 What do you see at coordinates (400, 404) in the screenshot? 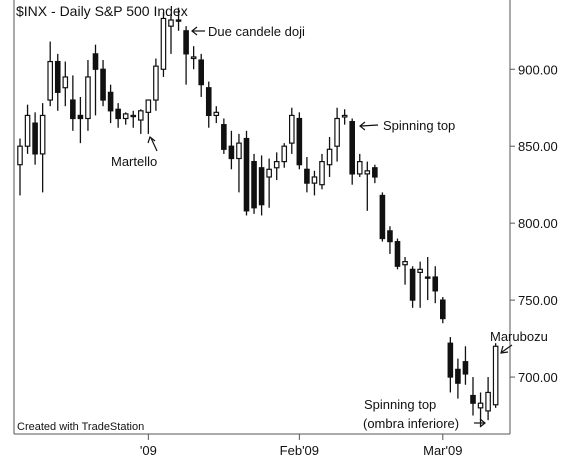
I see `annotation-spinning-top-lower-label: Spinning top` at bounding box center [400, 404].